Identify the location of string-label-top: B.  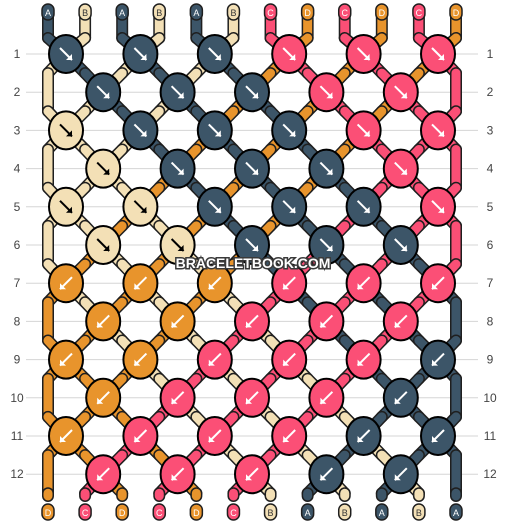
(233, 12).